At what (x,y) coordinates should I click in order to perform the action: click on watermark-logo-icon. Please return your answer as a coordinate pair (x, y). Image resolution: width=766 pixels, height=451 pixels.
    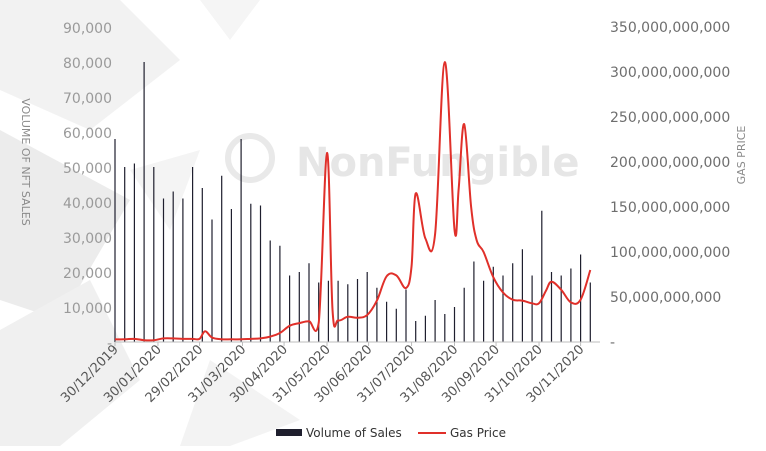
    Looking at the image, I should click on (250, 158).